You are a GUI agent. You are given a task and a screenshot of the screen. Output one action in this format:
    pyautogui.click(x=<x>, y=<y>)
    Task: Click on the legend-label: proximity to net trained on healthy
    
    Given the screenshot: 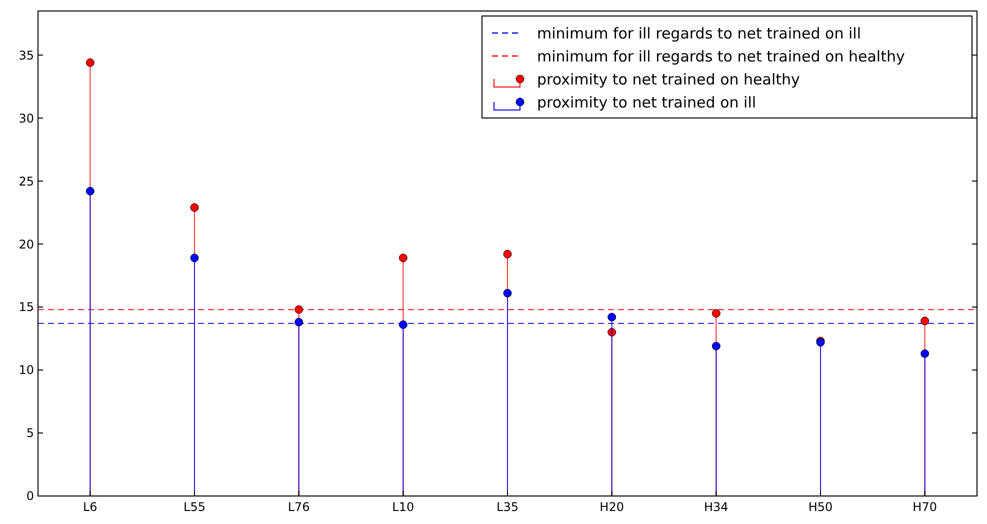 What is the action you would take?
    pyautogui.click(x=668, y=79)
    